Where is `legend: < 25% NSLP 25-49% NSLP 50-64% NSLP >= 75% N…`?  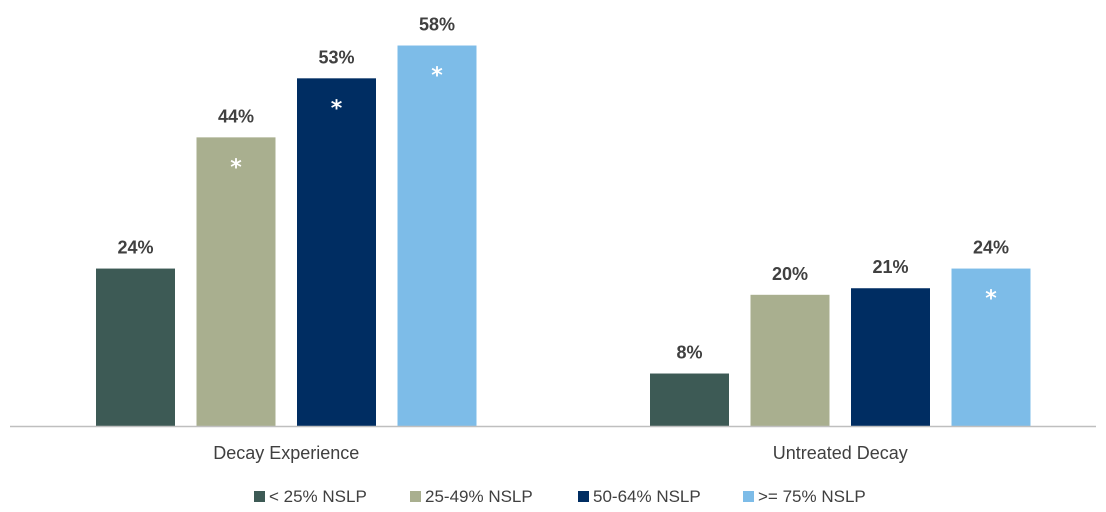 legend: < 25% NSLP 25-49% NSLP 50-64% NSLP >= 75% N… is located at coordinates (560, 496).